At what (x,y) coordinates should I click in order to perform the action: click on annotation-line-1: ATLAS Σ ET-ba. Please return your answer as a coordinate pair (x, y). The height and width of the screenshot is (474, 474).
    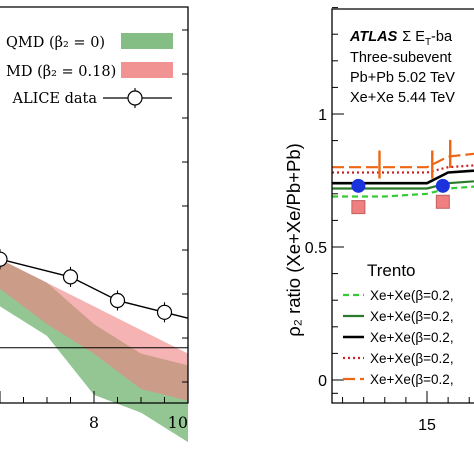
    Looking at the image, I should click on (401, 38).